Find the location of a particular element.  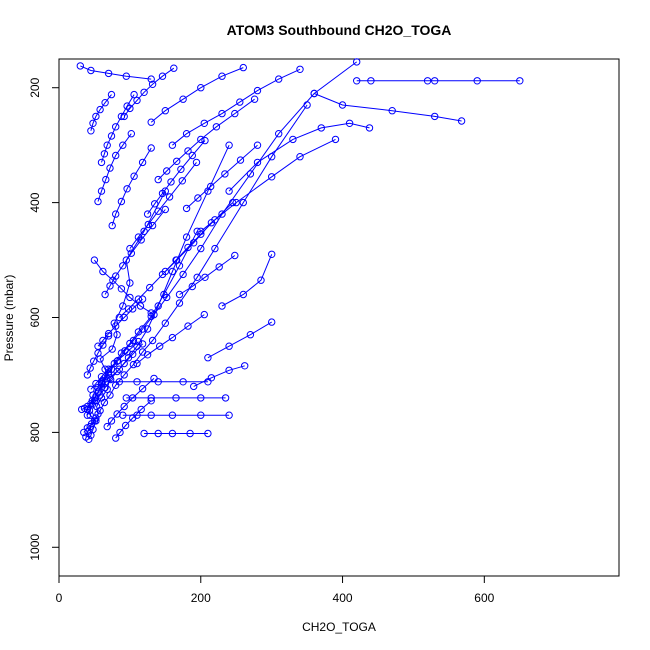

x-tick-label: 0 is located at coordinates (59, 598).